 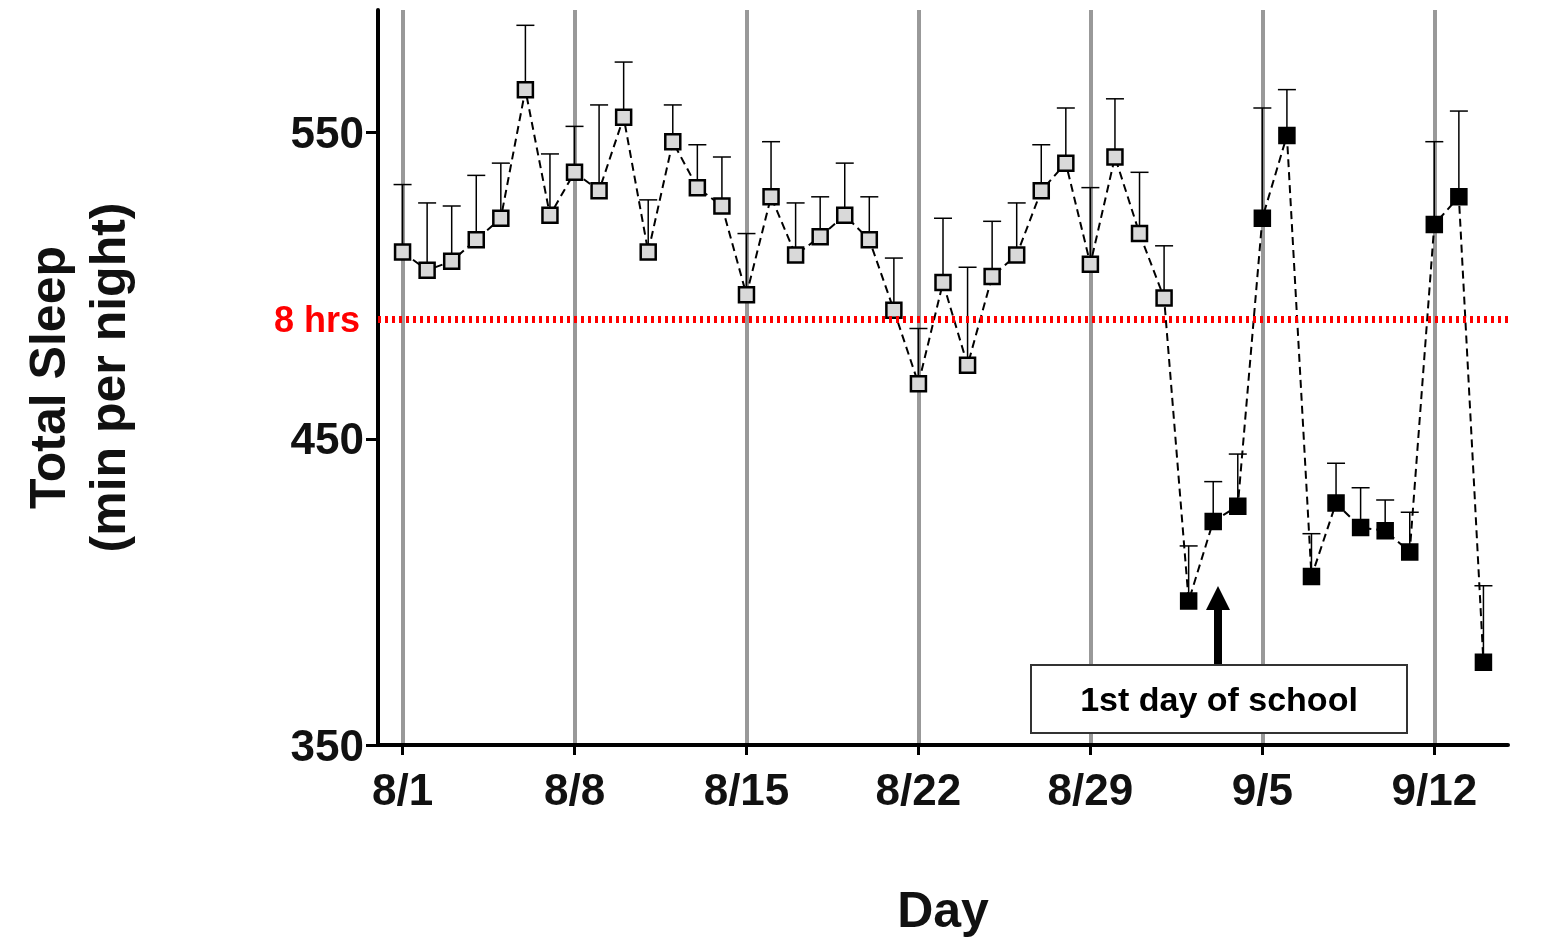 What do you see at coordinates (943, 910) in the screenshot?
I see `x-axis-title: Day` at bounding box center [943, 910].